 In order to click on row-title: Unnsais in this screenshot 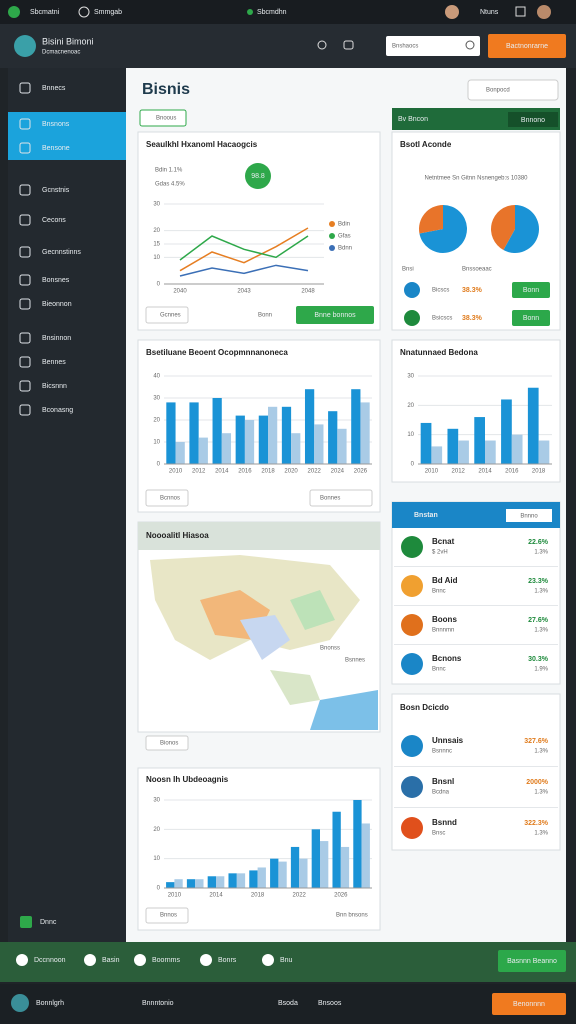, I will do `click(448, 740)`.